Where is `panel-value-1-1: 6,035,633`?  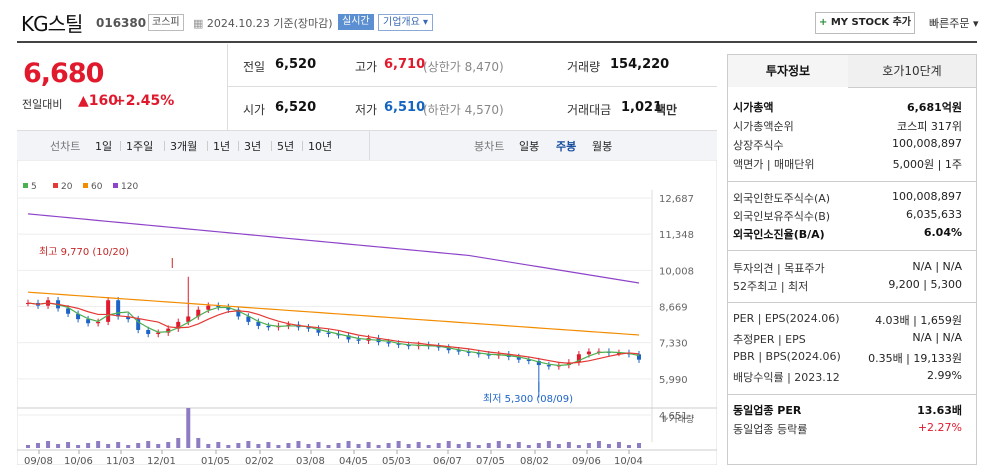 panel-value-1-1: 6,035,633 is located at coordinates (934, 214).